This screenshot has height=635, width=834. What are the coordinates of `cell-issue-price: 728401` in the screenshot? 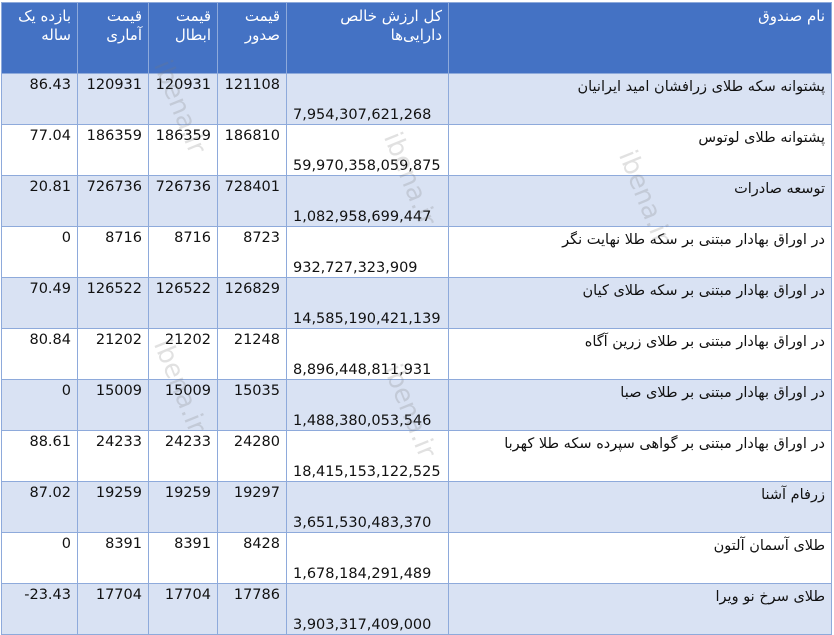 It's located at (252, 201).